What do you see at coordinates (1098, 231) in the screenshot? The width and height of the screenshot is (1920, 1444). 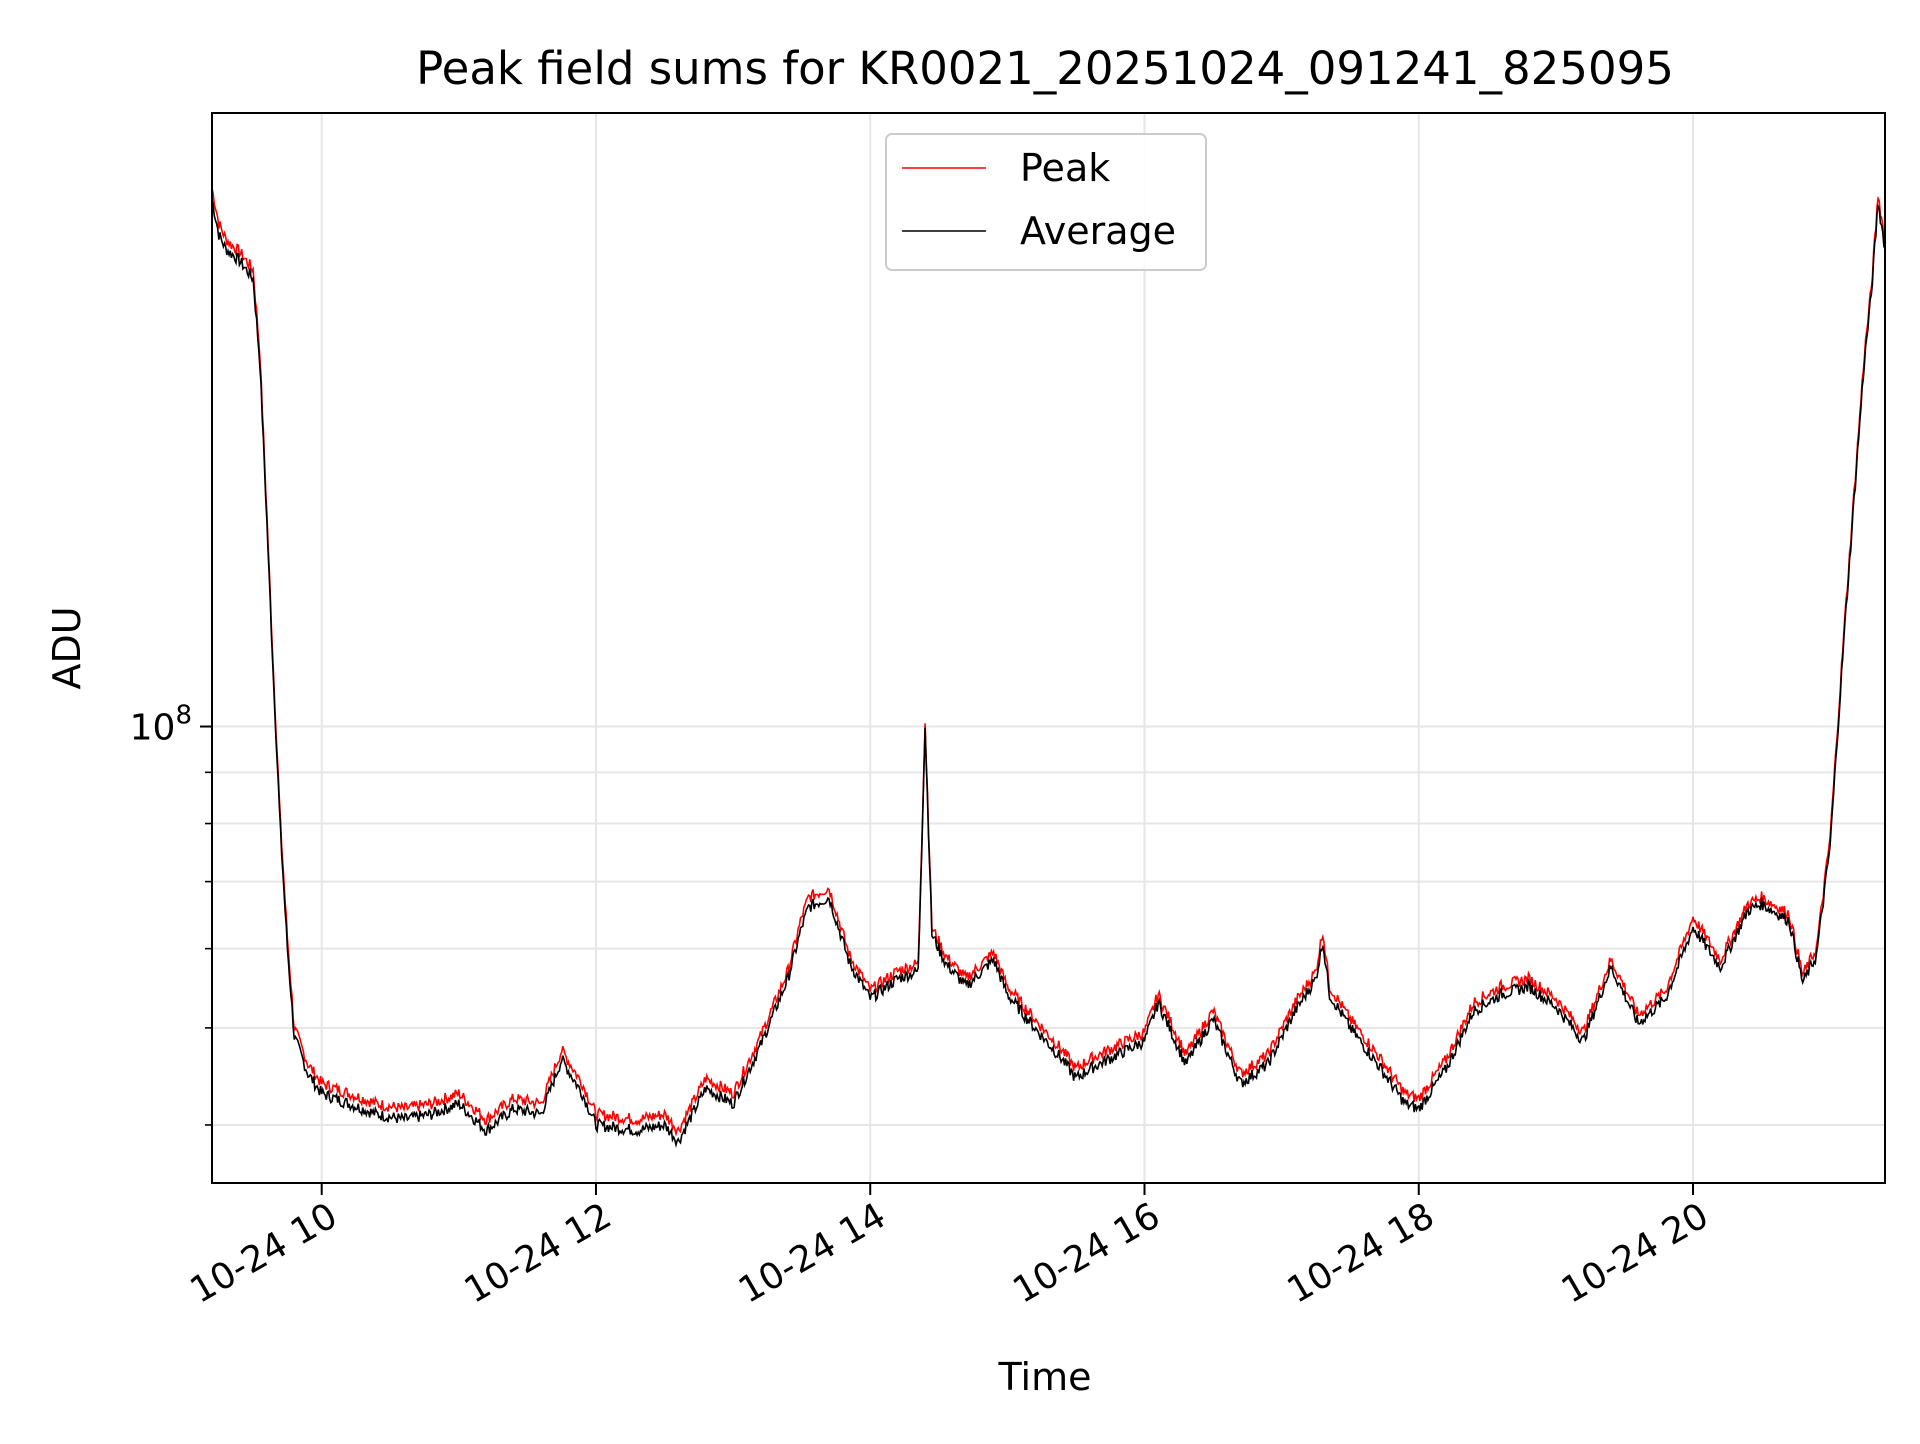 I see `legend-average-label: Average` at bounding box center [1098, 231].